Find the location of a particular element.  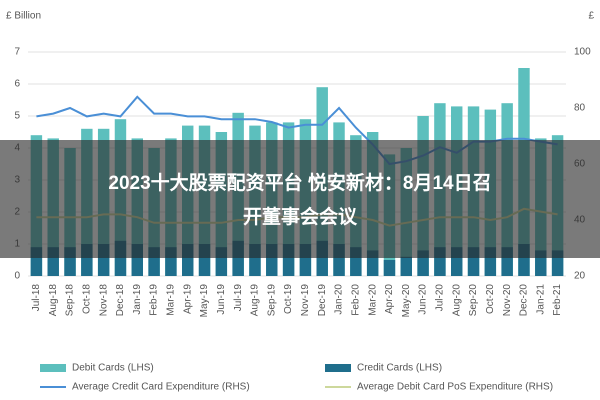

x-tick-label: Oct-20 is located at coordinates (490, 299).